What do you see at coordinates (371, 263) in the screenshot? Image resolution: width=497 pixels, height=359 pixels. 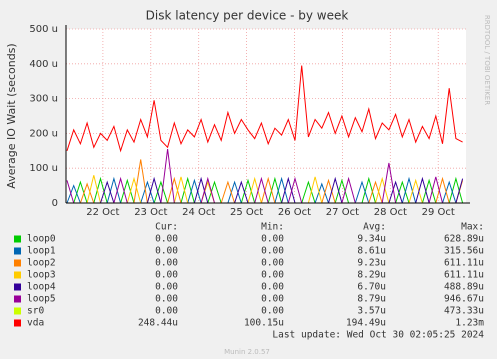 I see `stats-value: 9.23u` at bounding box center [371, 263].